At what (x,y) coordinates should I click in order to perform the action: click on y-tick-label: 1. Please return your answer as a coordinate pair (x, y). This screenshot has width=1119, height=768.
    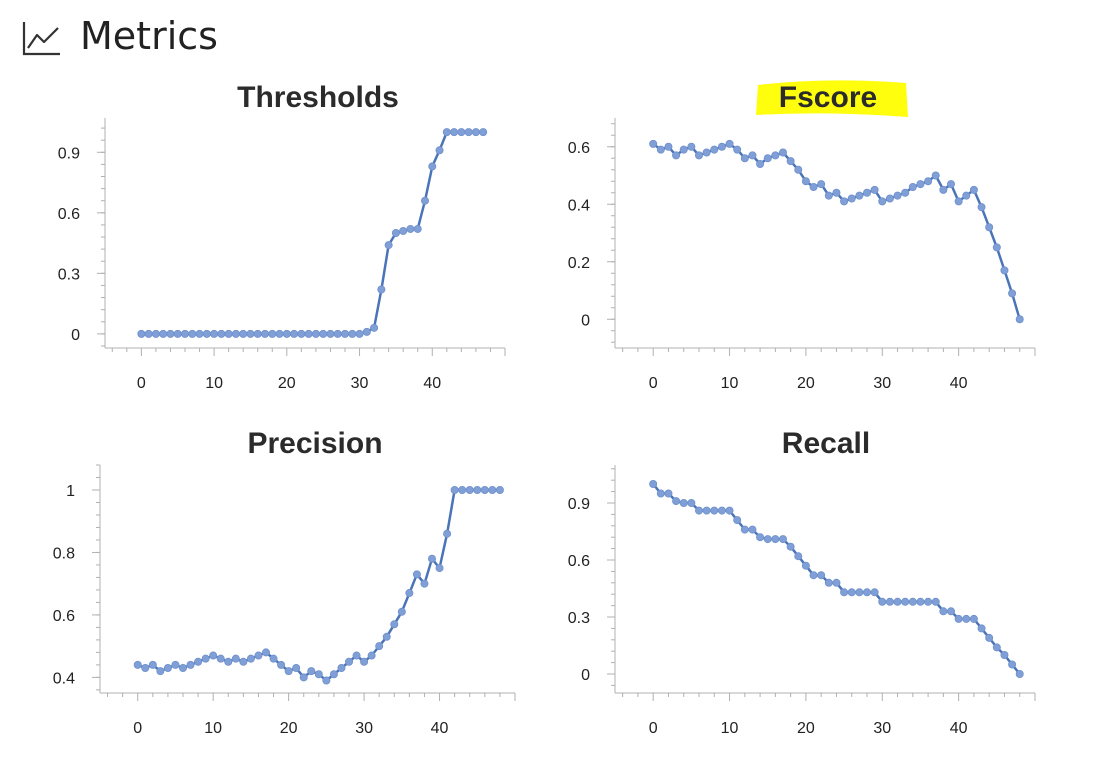
    Looking at the image, I should click on (70, 491).